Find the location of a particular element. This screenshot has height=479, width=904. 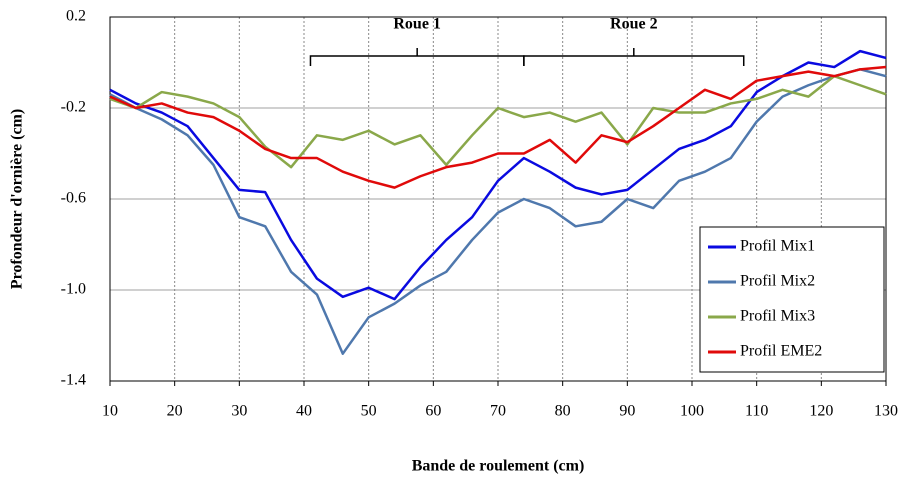

legend-label: Profil Mix3 is located at coordinates (777, 316).